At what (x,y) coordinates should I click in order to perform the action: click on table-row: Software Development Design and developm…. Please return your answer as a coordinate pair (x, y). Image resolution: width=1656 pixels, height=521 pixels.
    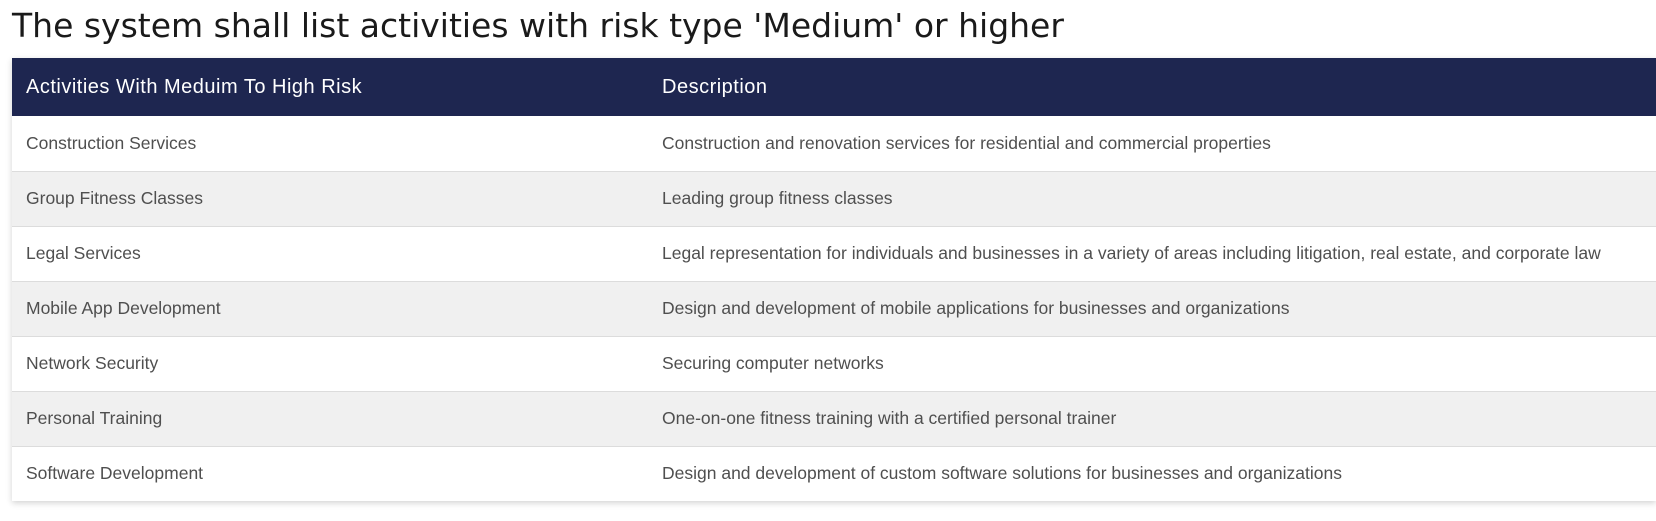
    Looking at the image, I should click on (834, 473).